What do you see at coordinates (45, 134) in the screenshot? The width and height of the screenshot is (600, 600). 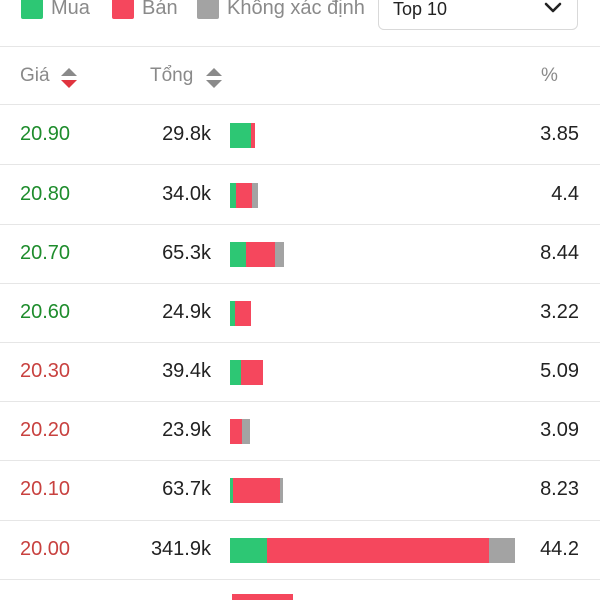 I see `row-price: 20.90` at bounding box center [45, 134].